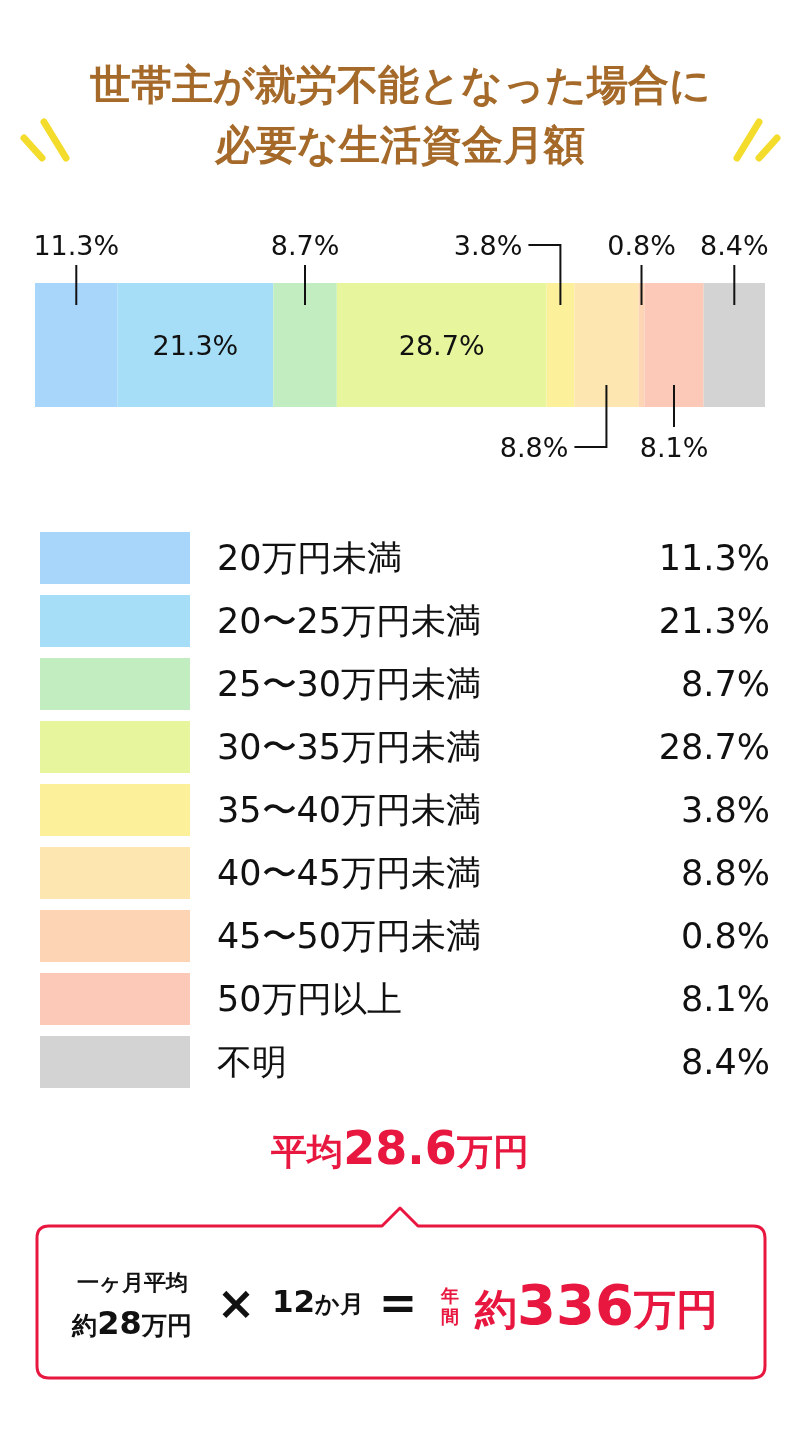  Describe the element at coordinates (725, 810) in the screenshot. I see `text: 3.8%` at that location.